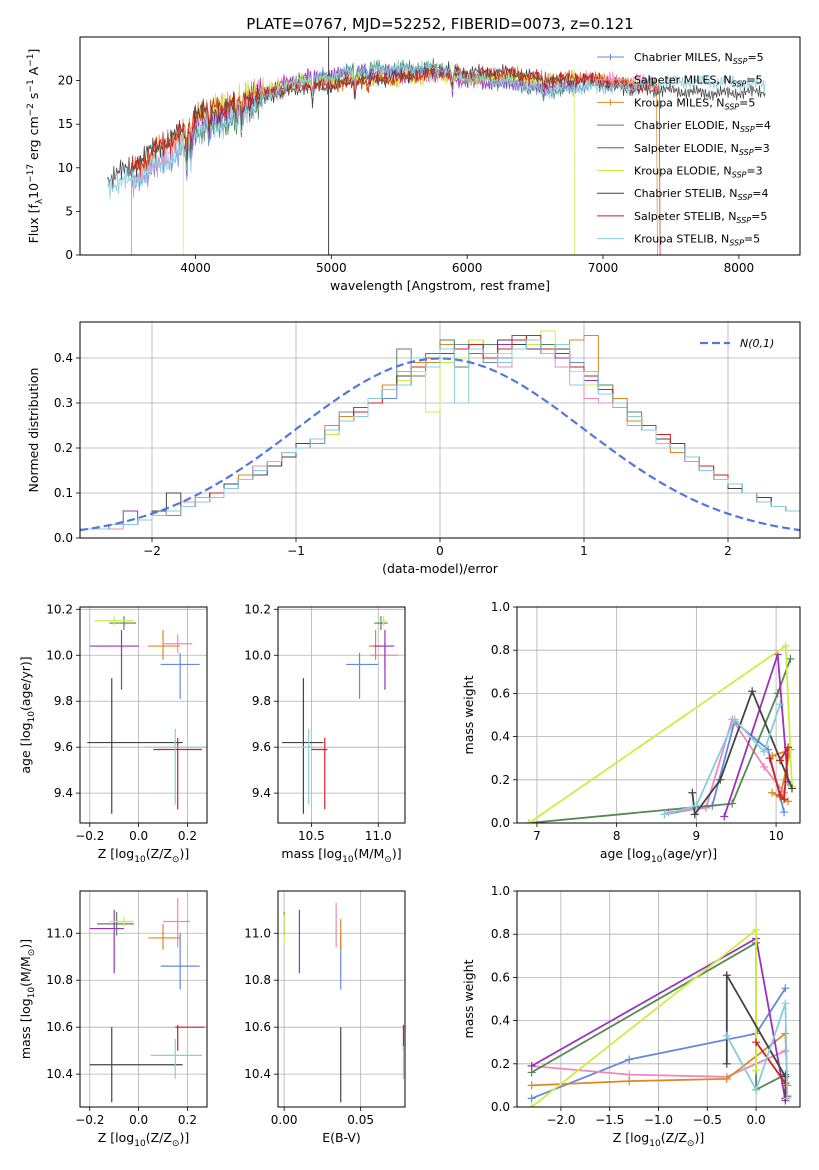 The image size is (819, 1170). Describe the element at coordinates (32, 953) in the screenshot. I see `label-part: ⊙` at that location.